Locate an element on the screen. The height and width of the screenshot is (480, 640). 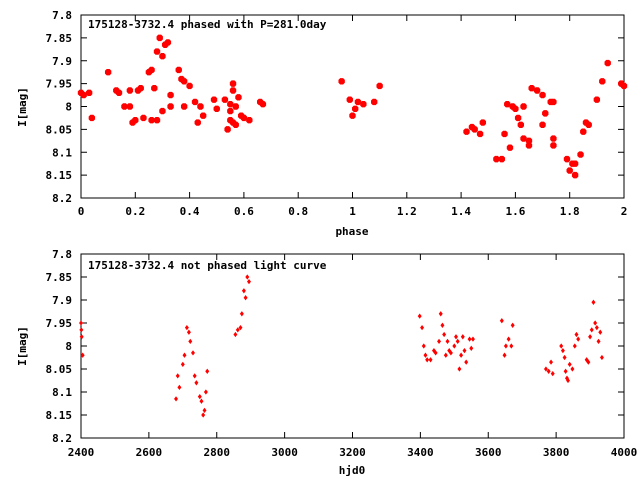
x-tick-label: 1 is located at coordinates (352, 211).